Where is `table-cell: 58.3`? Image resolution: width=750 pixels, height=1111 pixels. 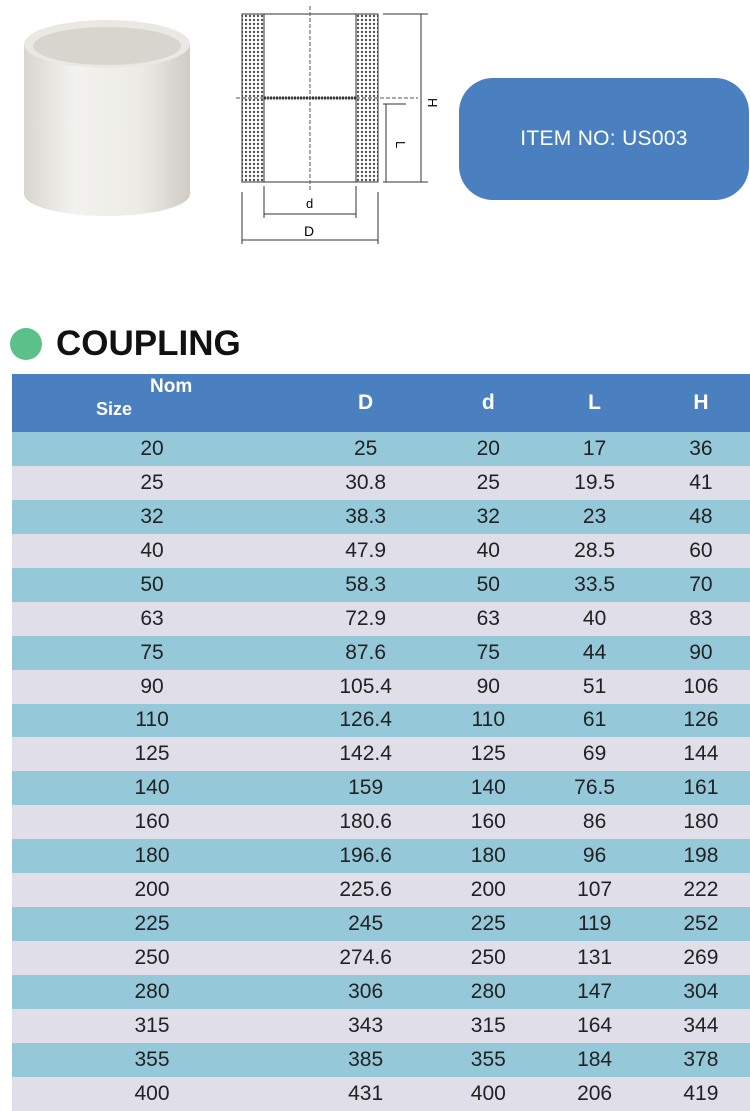 table-cell: 58.3 is located at coordinates (366, 584).